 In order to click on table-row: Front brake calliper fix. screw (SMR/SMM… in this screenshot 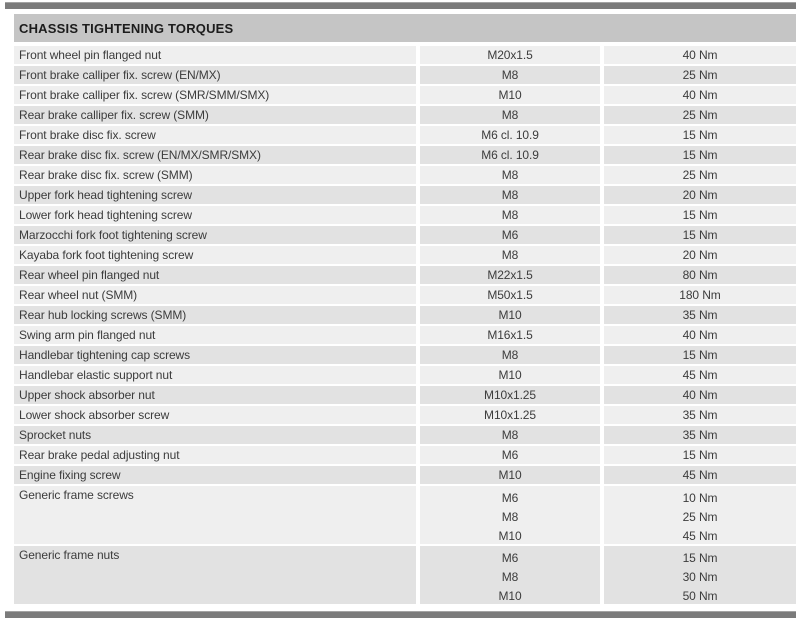, I will do `click(405, 95)`.